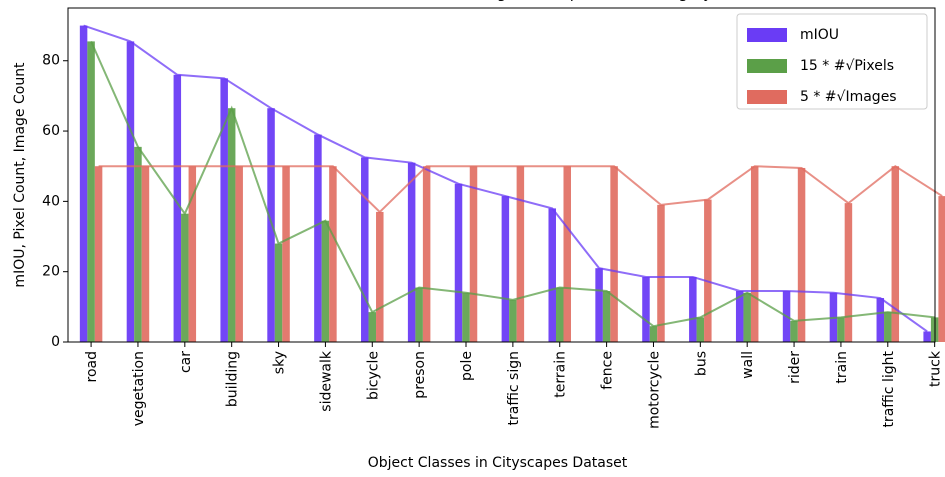 This screenshot has width=945, height=477. Describe the element at coordinates (98, 254) in the screenshot. I see `bar-images-road` at that location.